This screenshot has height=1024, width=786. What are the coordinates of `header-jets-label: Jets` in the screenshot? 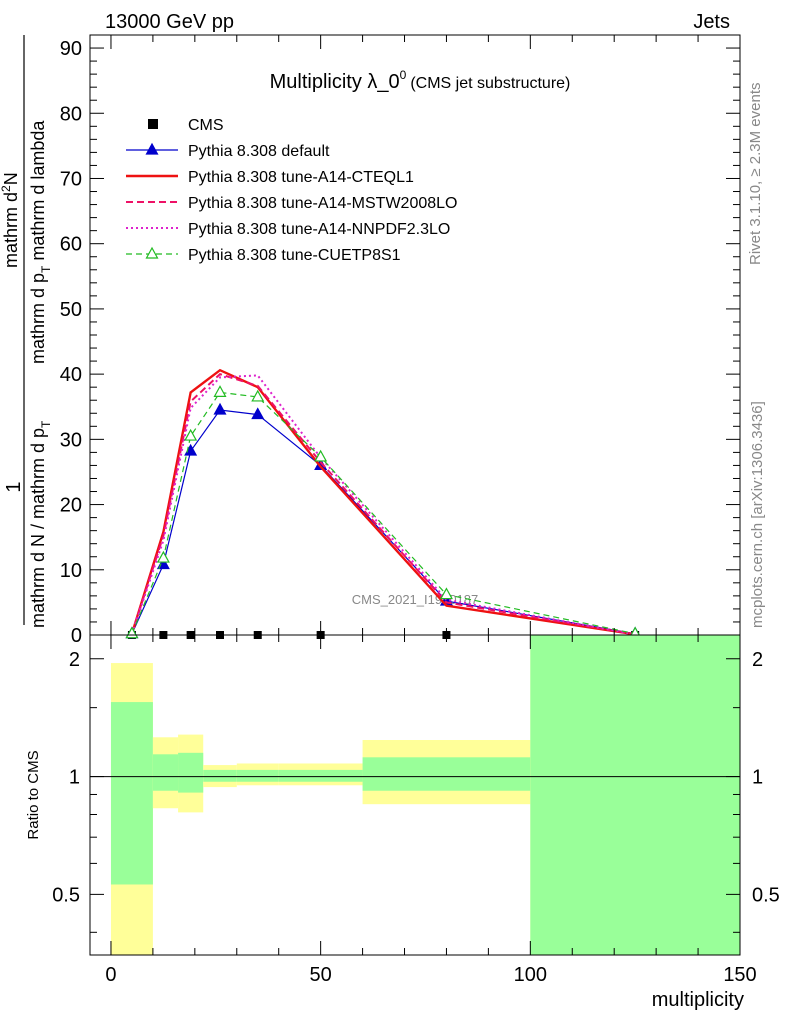 It's located at (711, 22).